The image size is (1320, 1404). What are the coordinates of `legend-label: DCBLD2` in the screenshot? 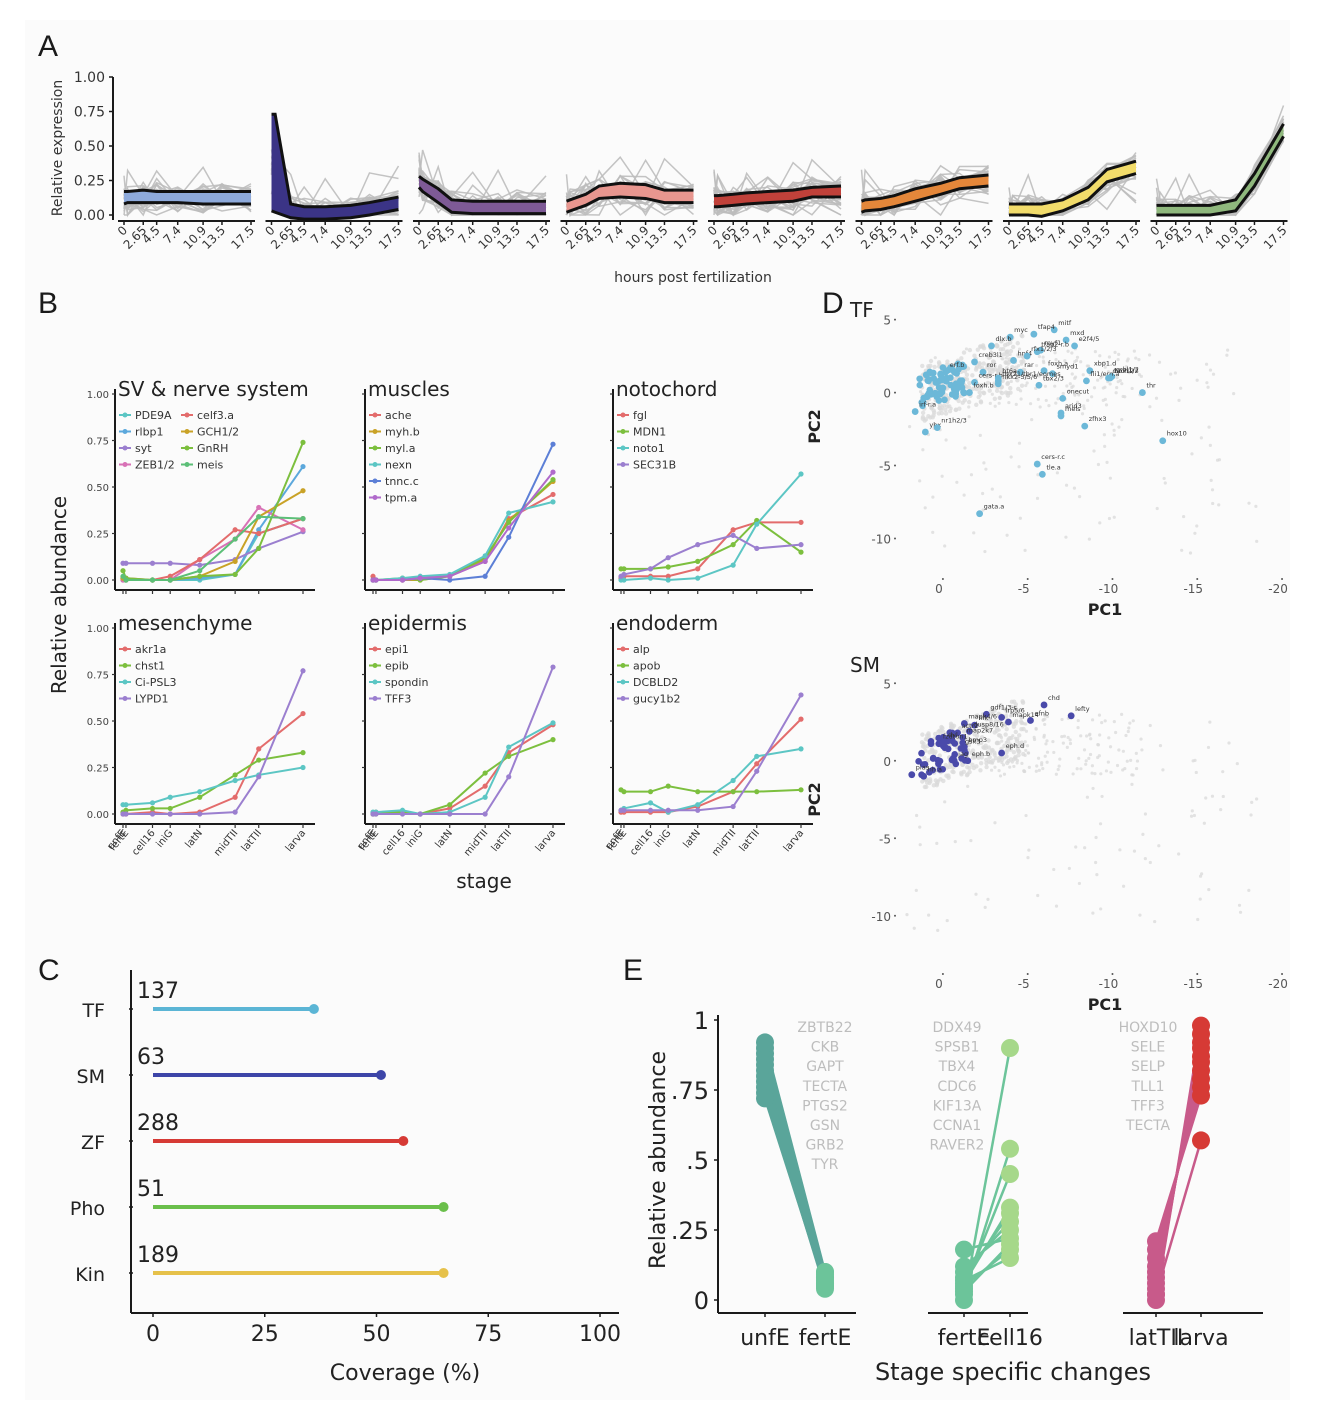 It's located at (655, 682).